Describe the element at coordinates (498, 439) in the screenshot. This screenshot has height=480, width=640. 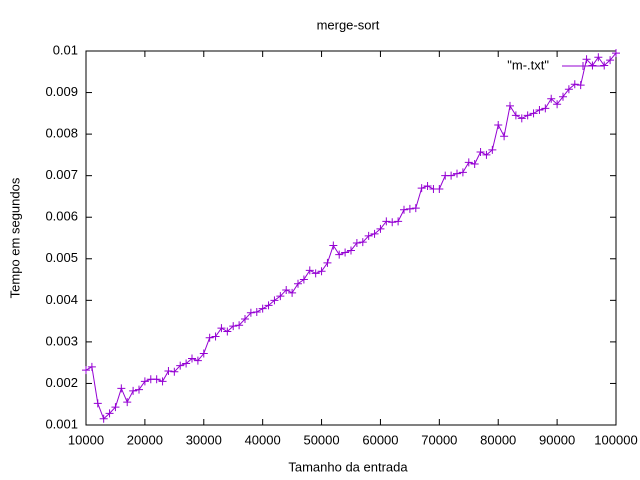
I see `x-tick-label: 80000` at that location.